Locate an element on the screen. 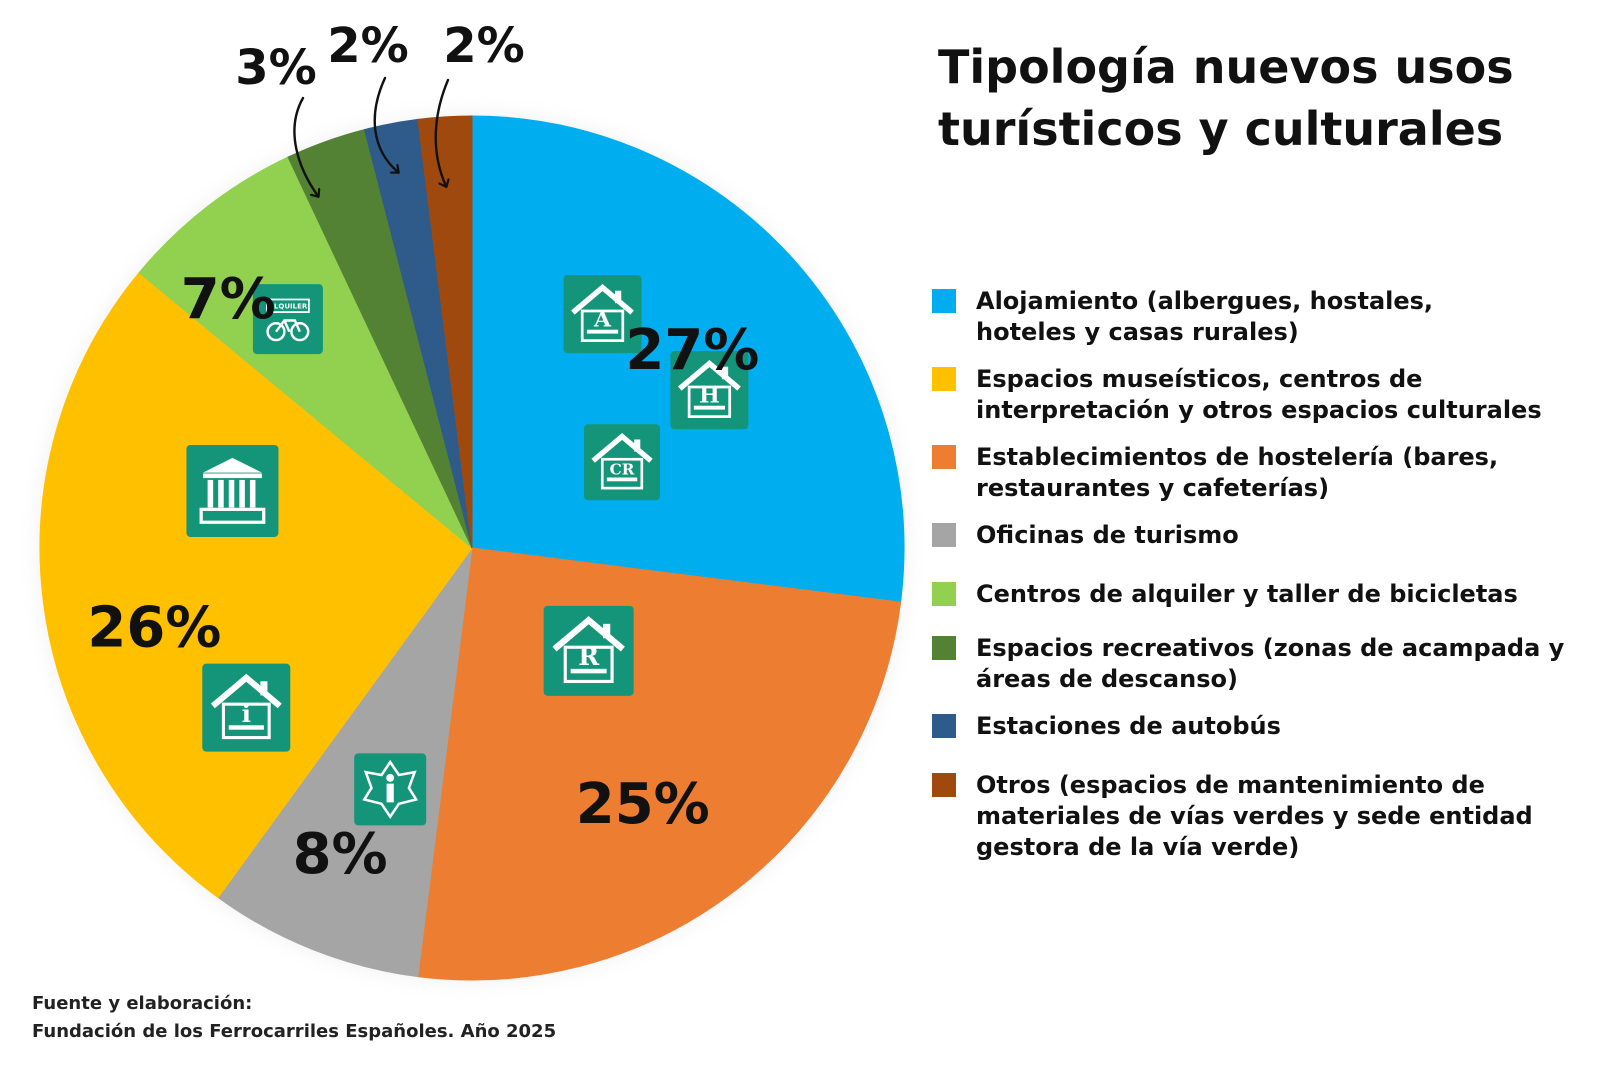 The height and width of the screenshot is (1069, 1600). restaurante-icon: R is located at coordinates (588, 650).